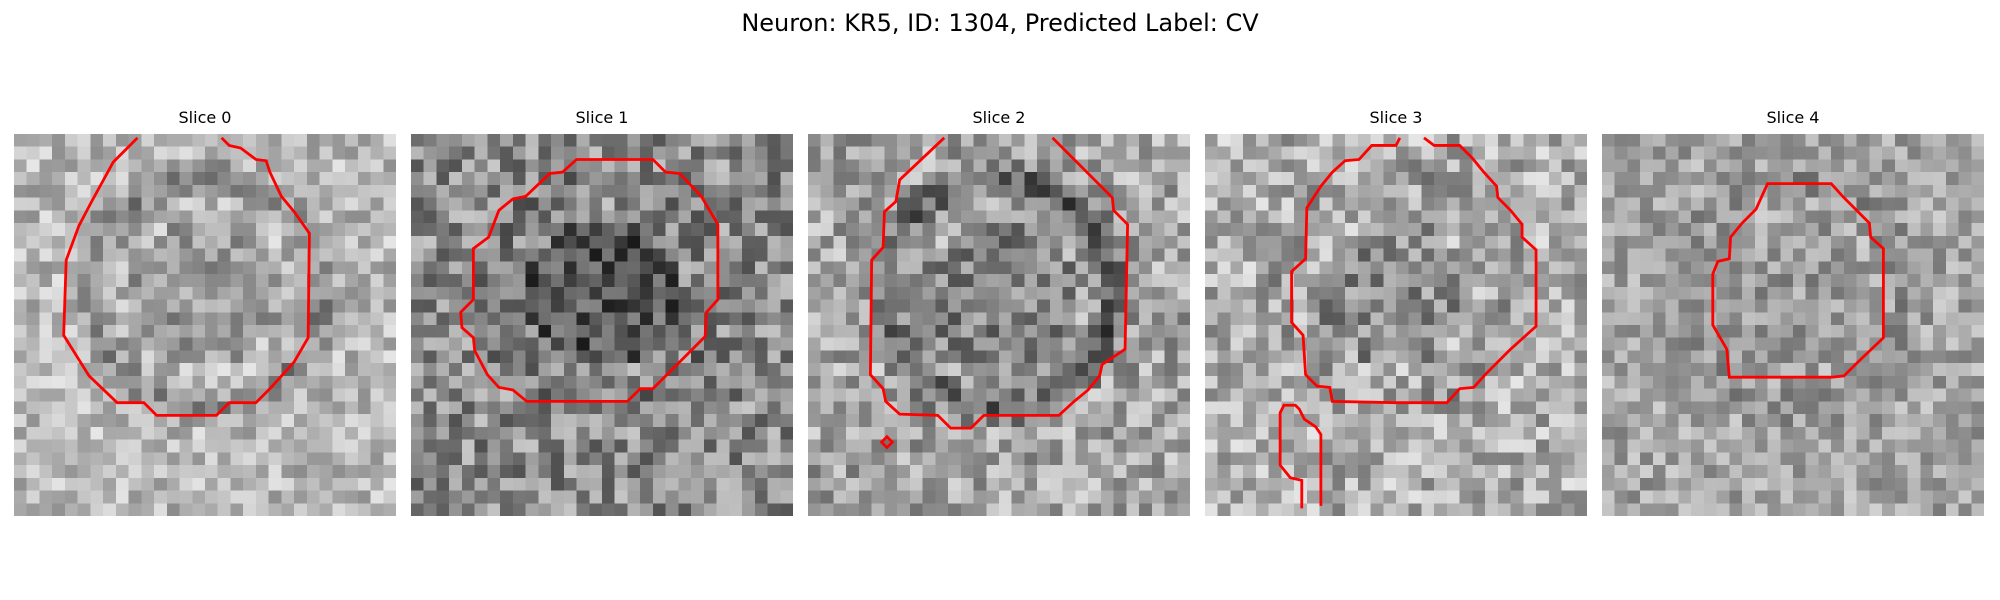 This screenshot has height=600, width=2000. I want to click on slice-title: Slice 0, so click(205, 117).